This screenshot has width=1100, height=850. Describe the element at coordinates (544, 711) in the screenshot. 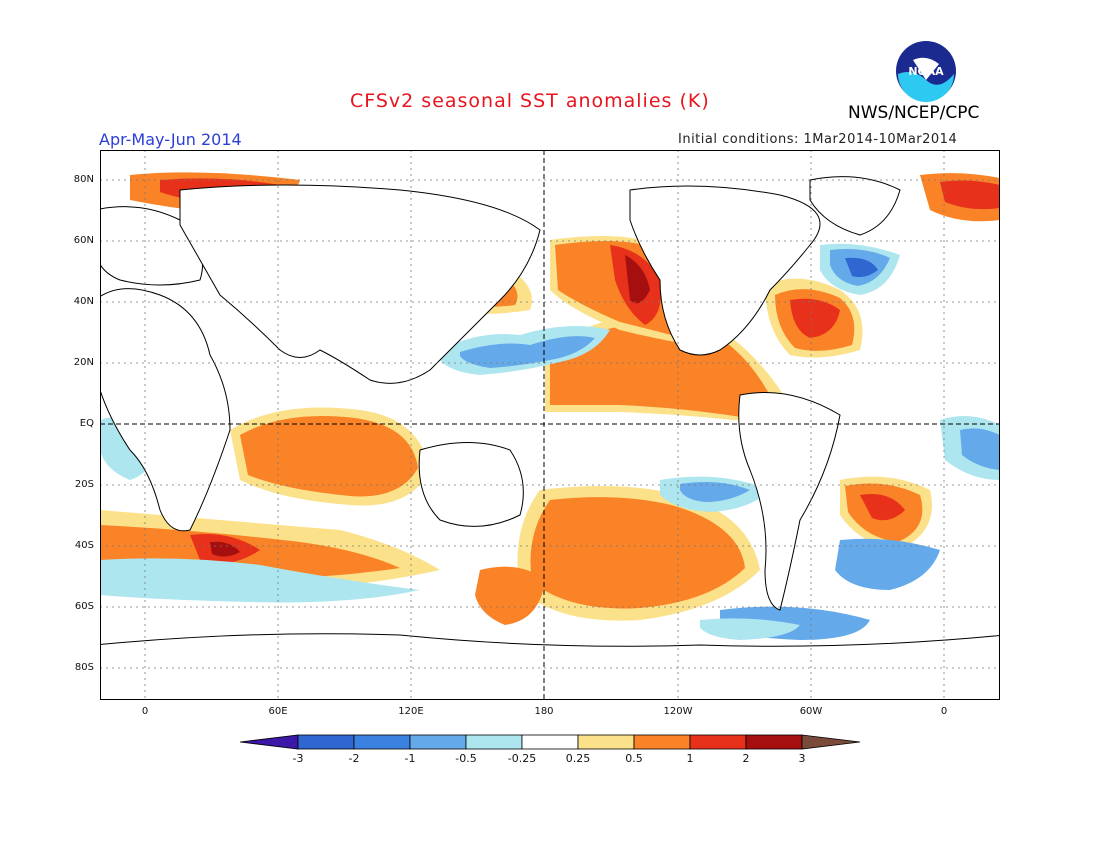

I see `lon-label: 180` at that location.